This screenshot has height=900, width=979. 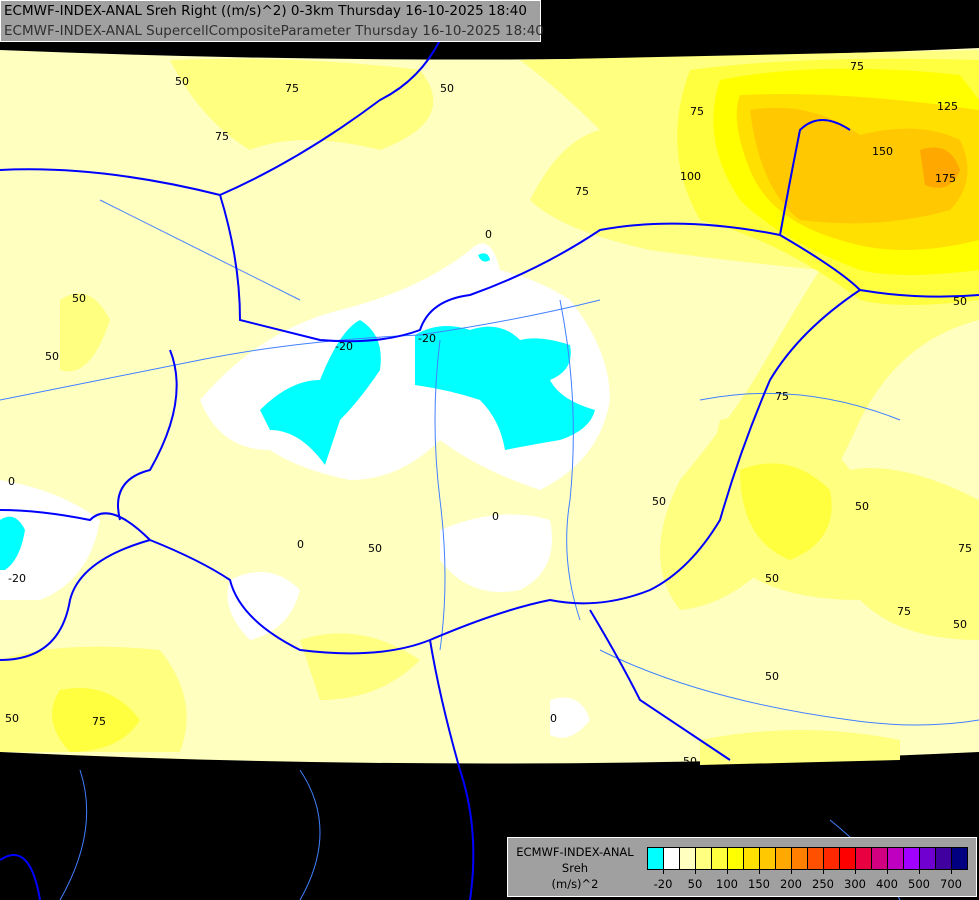 What do you see at coordinates (823, 884) in the screenshot?
I see `legend-tick-label: 250` at bounding box center [823, 884].